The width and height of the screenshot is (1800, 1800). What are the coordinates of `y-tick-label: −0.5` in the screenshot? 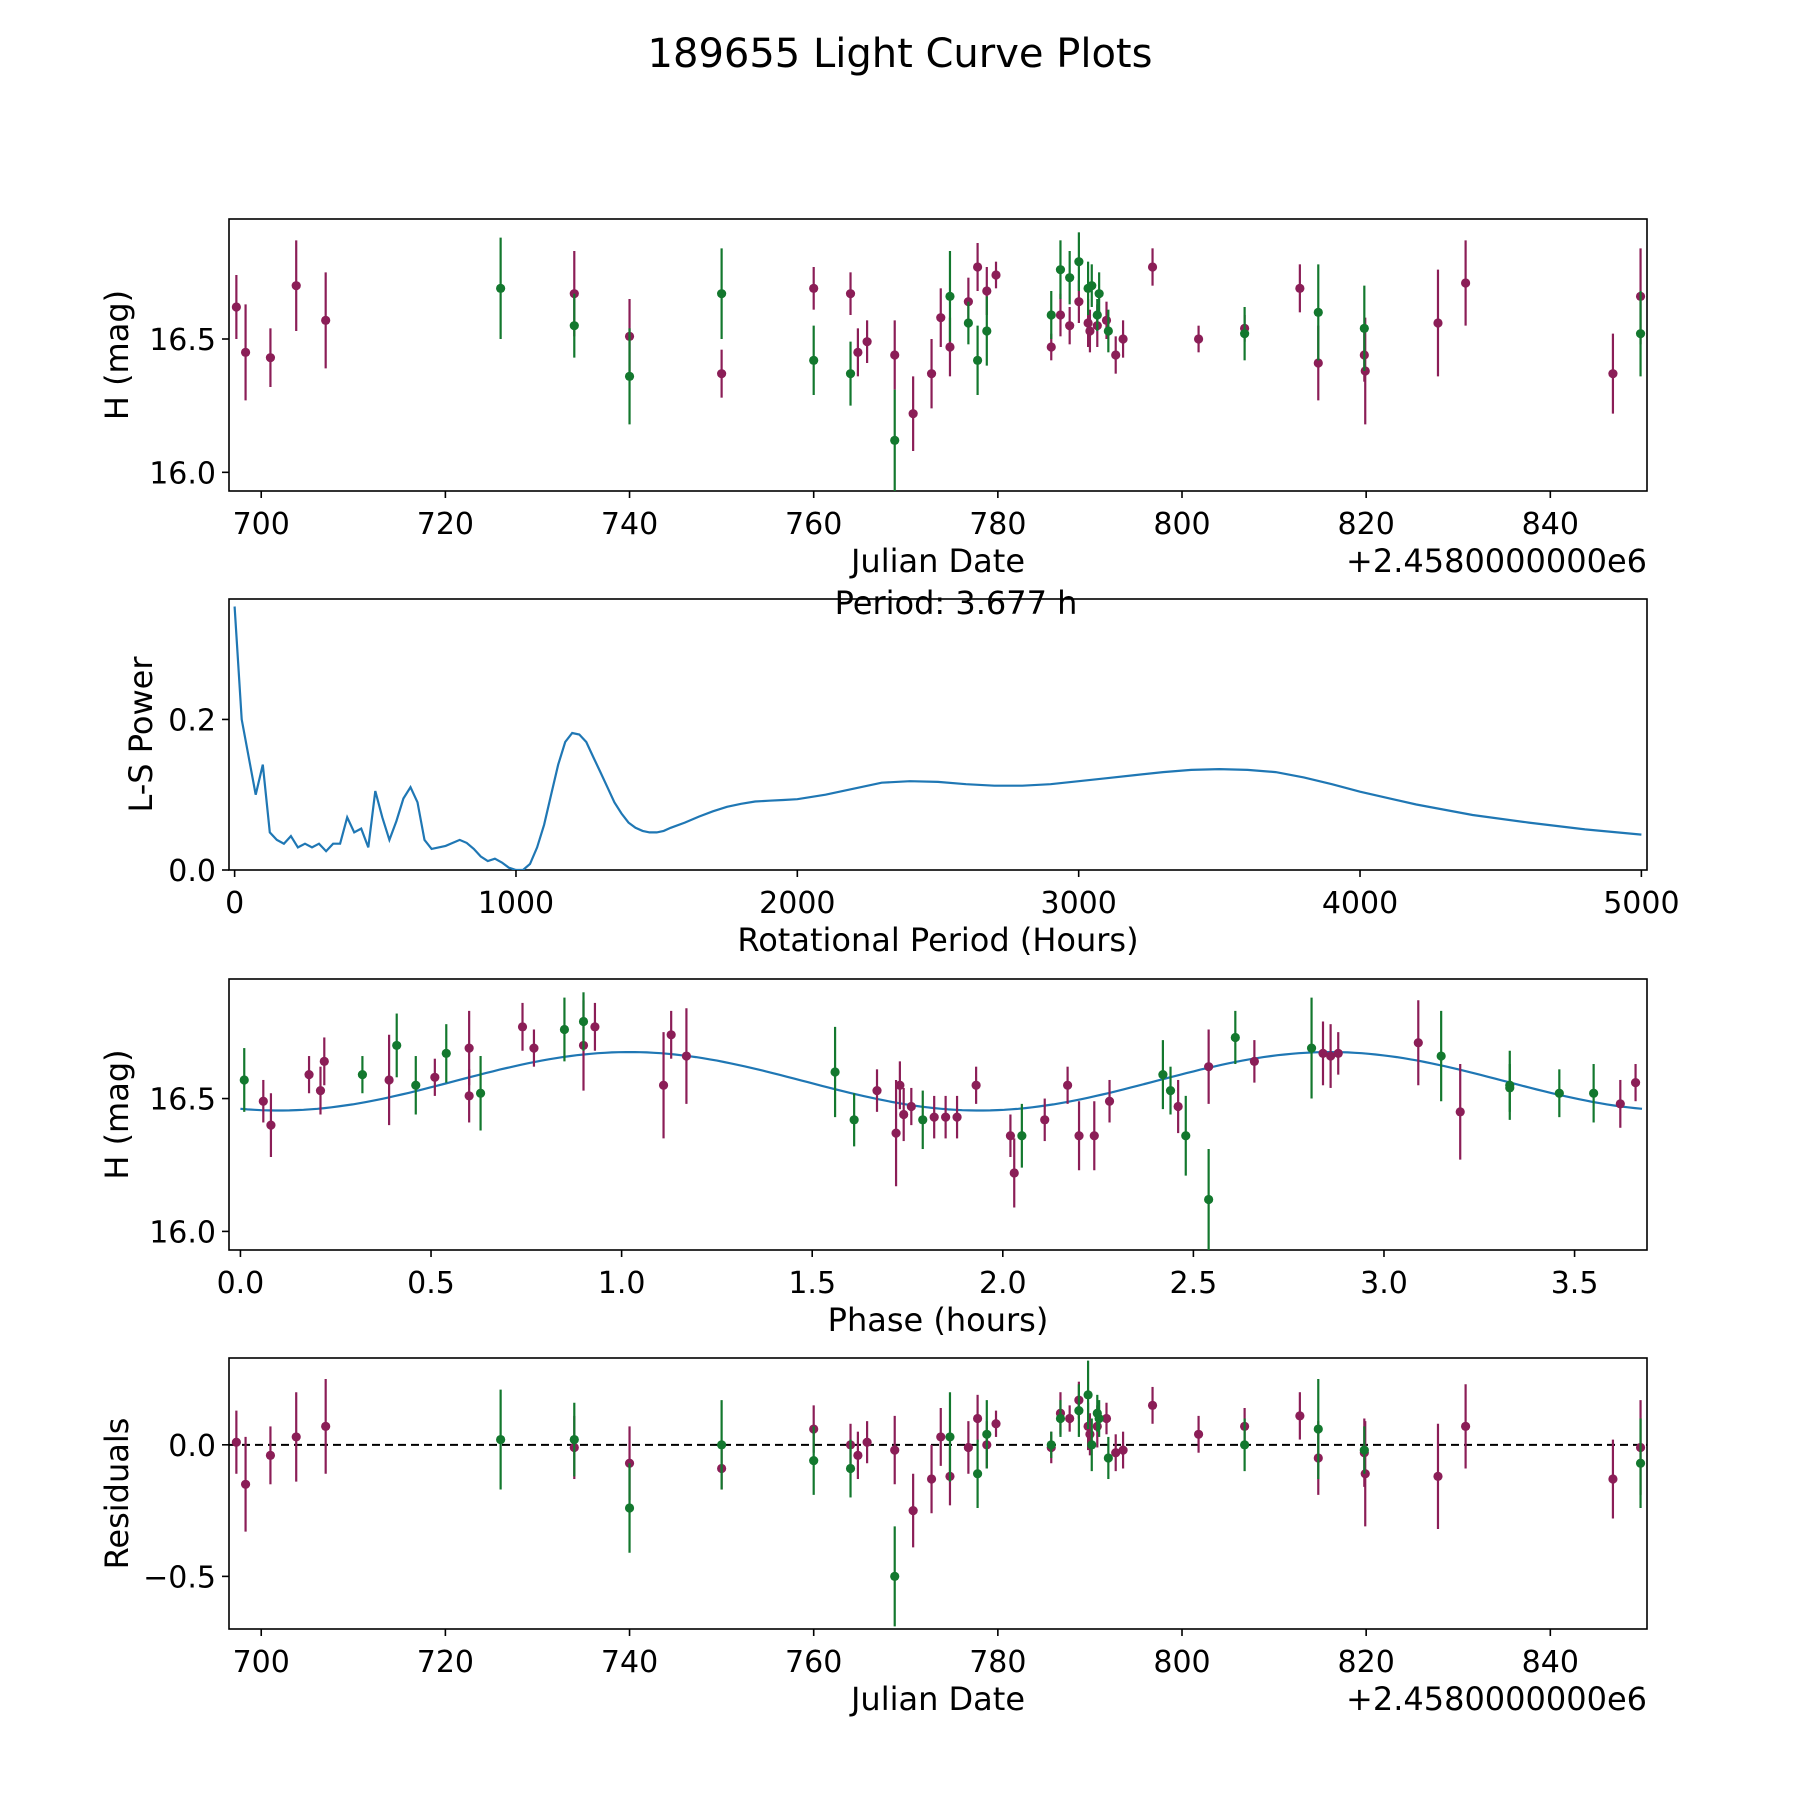 It's located at (179, 1577).